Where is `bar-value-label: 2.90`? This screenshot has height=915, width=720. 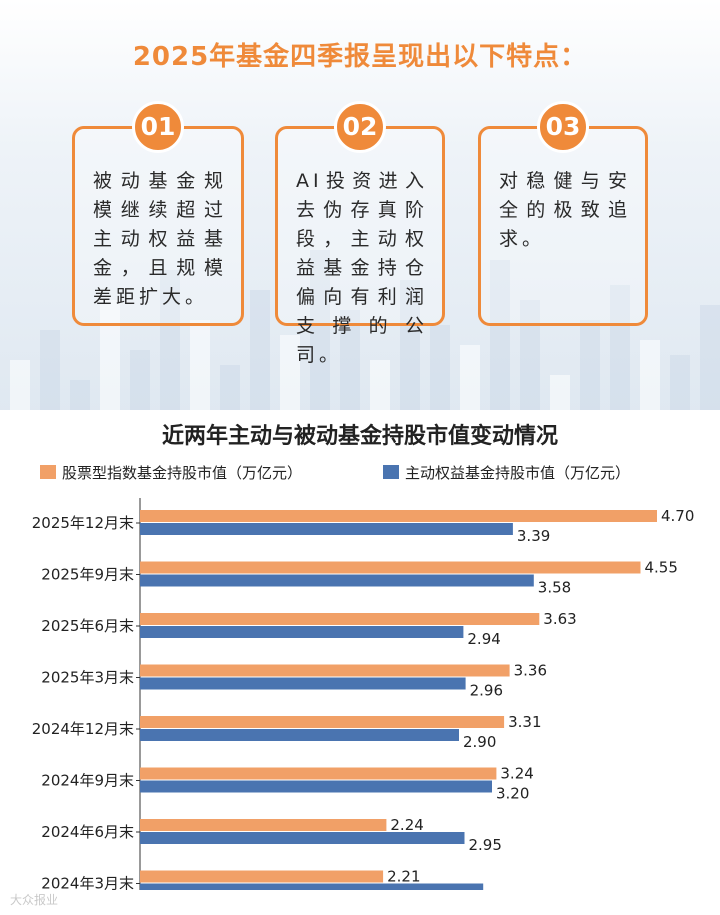
bar-value-label: 2.90 is located at coordinates (479, 742).